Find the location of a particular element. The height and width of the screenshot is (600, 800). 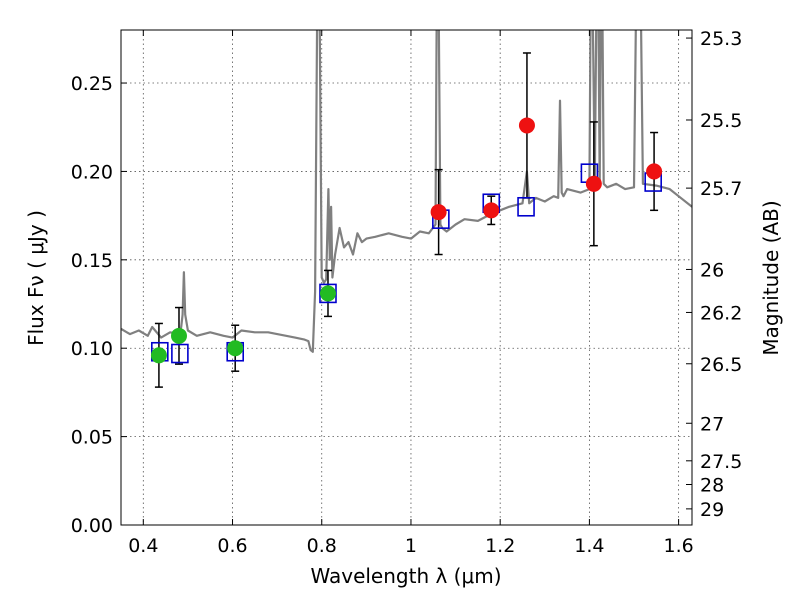

y-axis-label: Flux Fν ( μJy ) is located at coordinates (36, 278).